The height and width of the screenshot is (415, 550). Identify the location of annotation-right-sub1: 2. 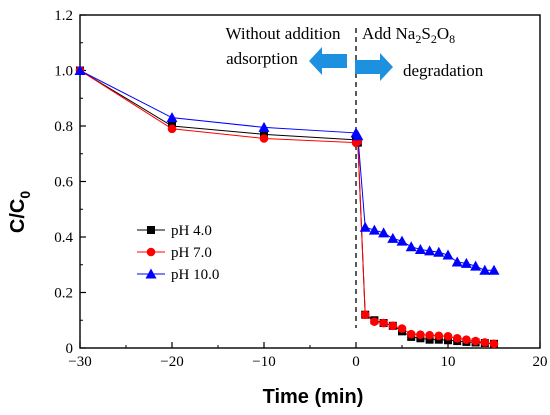
(418, 39).